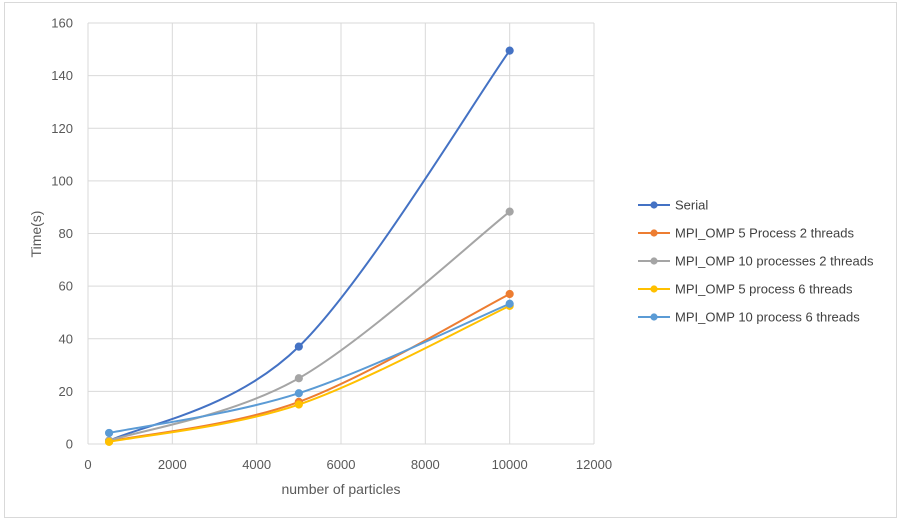  Describe the element at coordinates (774, 261) in the screenshot. I see `legend-label: MPI_OMP 10 processes 2 threads` at that location.